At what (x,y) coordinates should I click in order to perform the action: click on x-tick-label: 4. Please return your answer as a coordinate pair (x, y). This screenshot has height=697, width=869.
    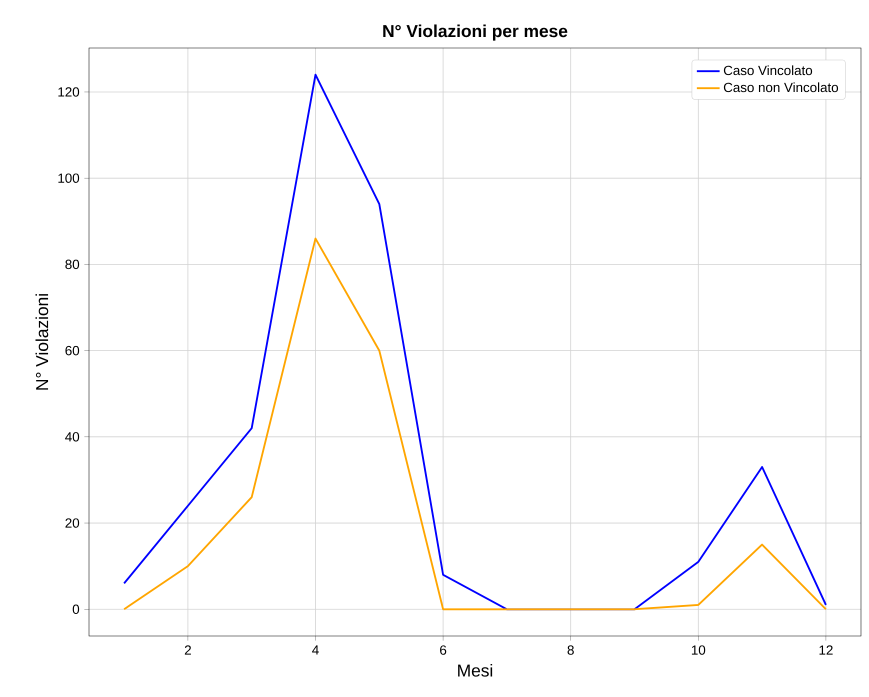
    Looking at the image, I should click on (315, 650).